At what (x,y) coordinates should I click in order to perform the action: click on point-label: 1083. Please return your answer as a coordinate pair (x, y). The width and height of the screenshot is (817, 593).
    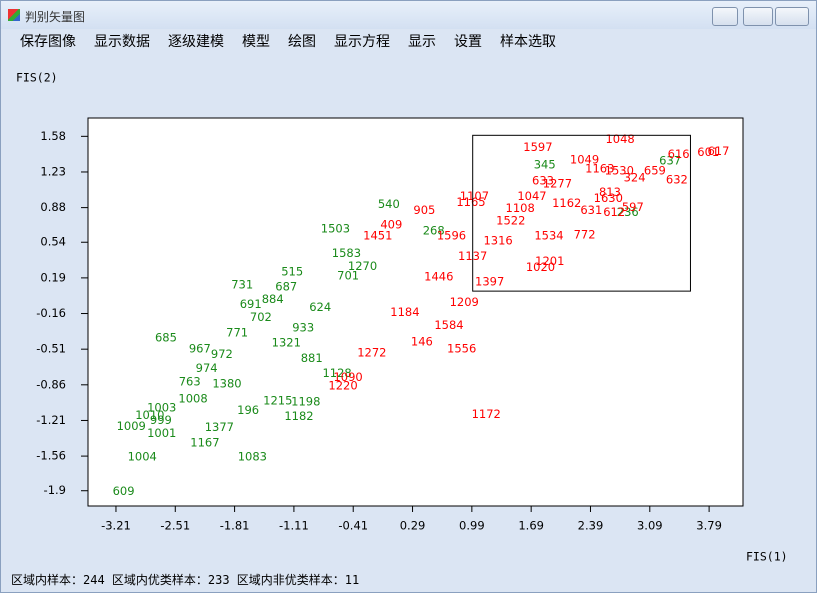
    Looking at the image, I should click on (252, 457).